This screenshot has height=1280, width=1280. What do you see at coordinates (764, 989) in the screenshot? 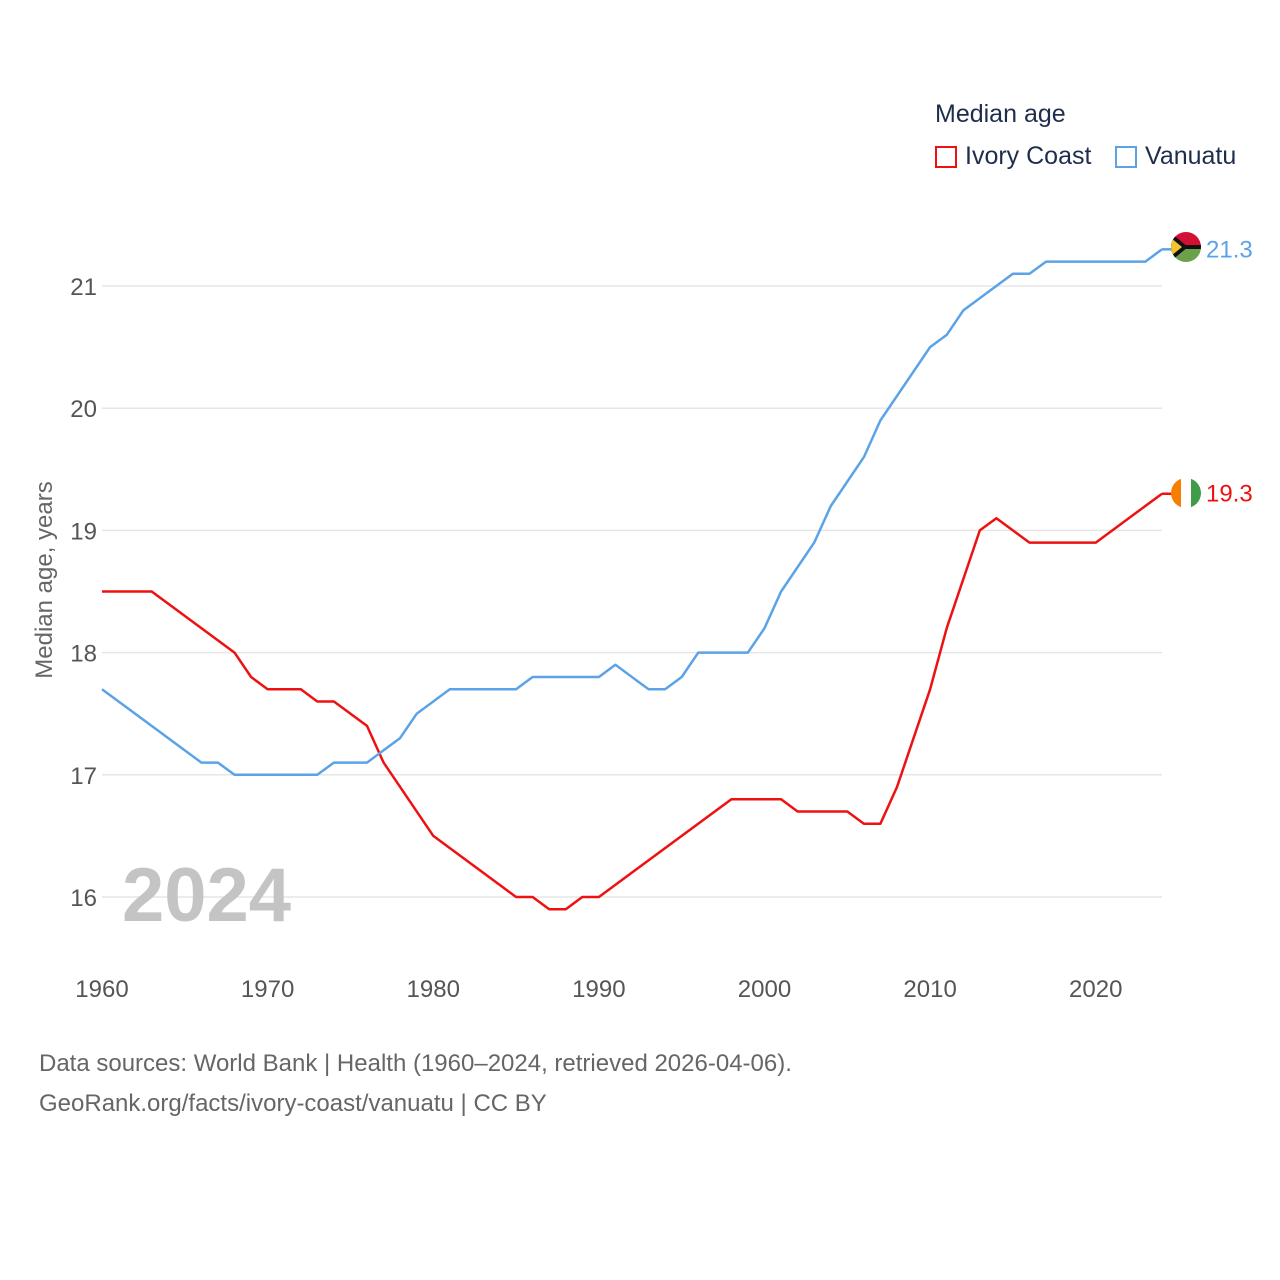
I see `x-tick-label-2000: 2000` at bounding box center [764, 989].